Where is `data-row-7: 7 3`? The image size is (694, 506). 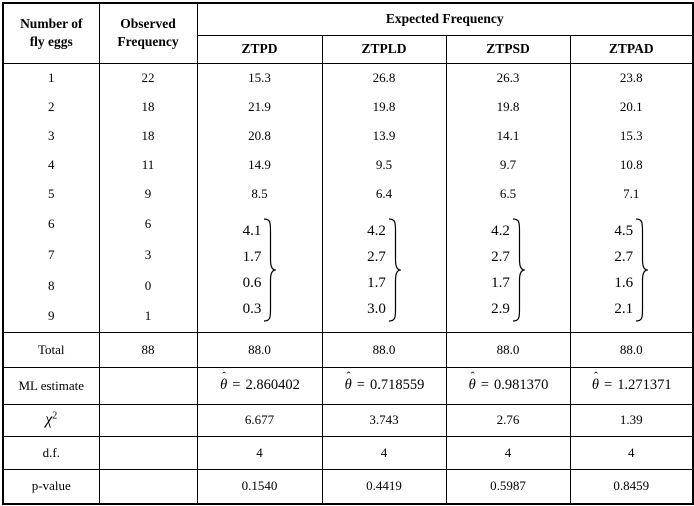
data-row-7: 7 3 is located at coordinates (347, 254).